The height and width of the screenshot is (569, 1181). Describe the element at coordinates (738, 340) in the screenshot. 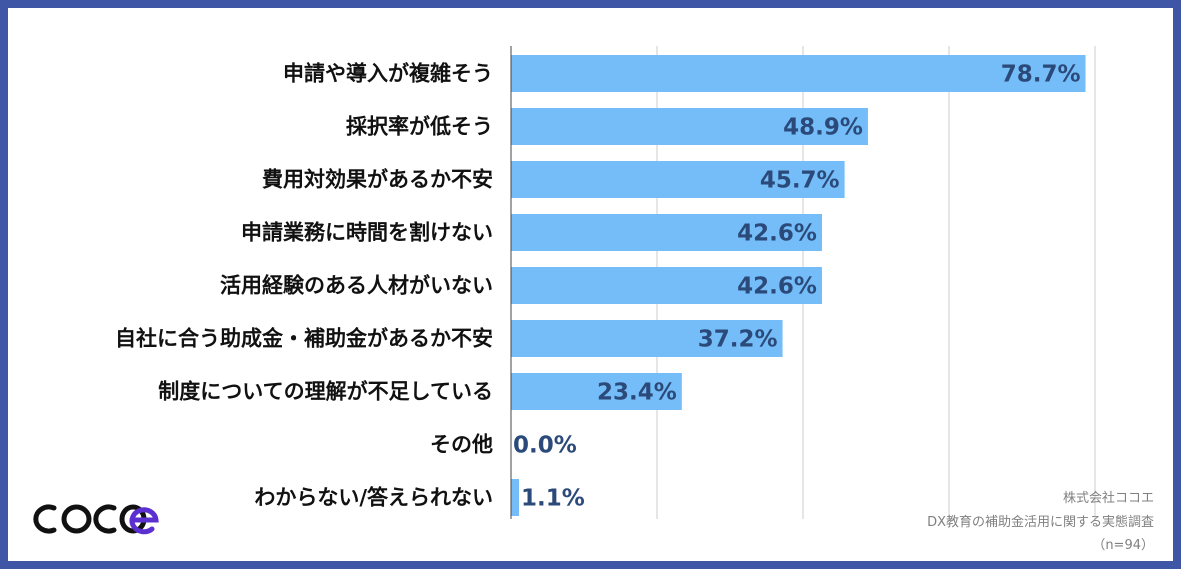

I see `value-label-5: 37.2%` at that location.